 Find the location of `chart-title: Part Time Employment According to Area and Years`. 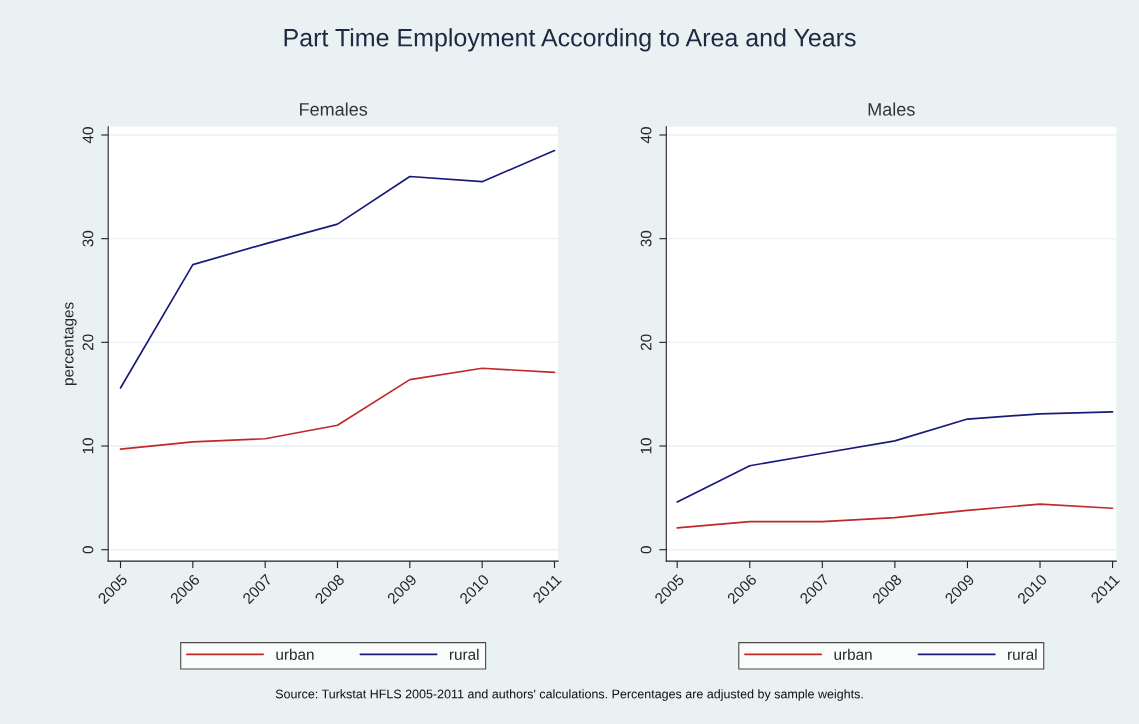

chart-title: Part Time Employment According to Area and Years is located at coordinates (570, 40).